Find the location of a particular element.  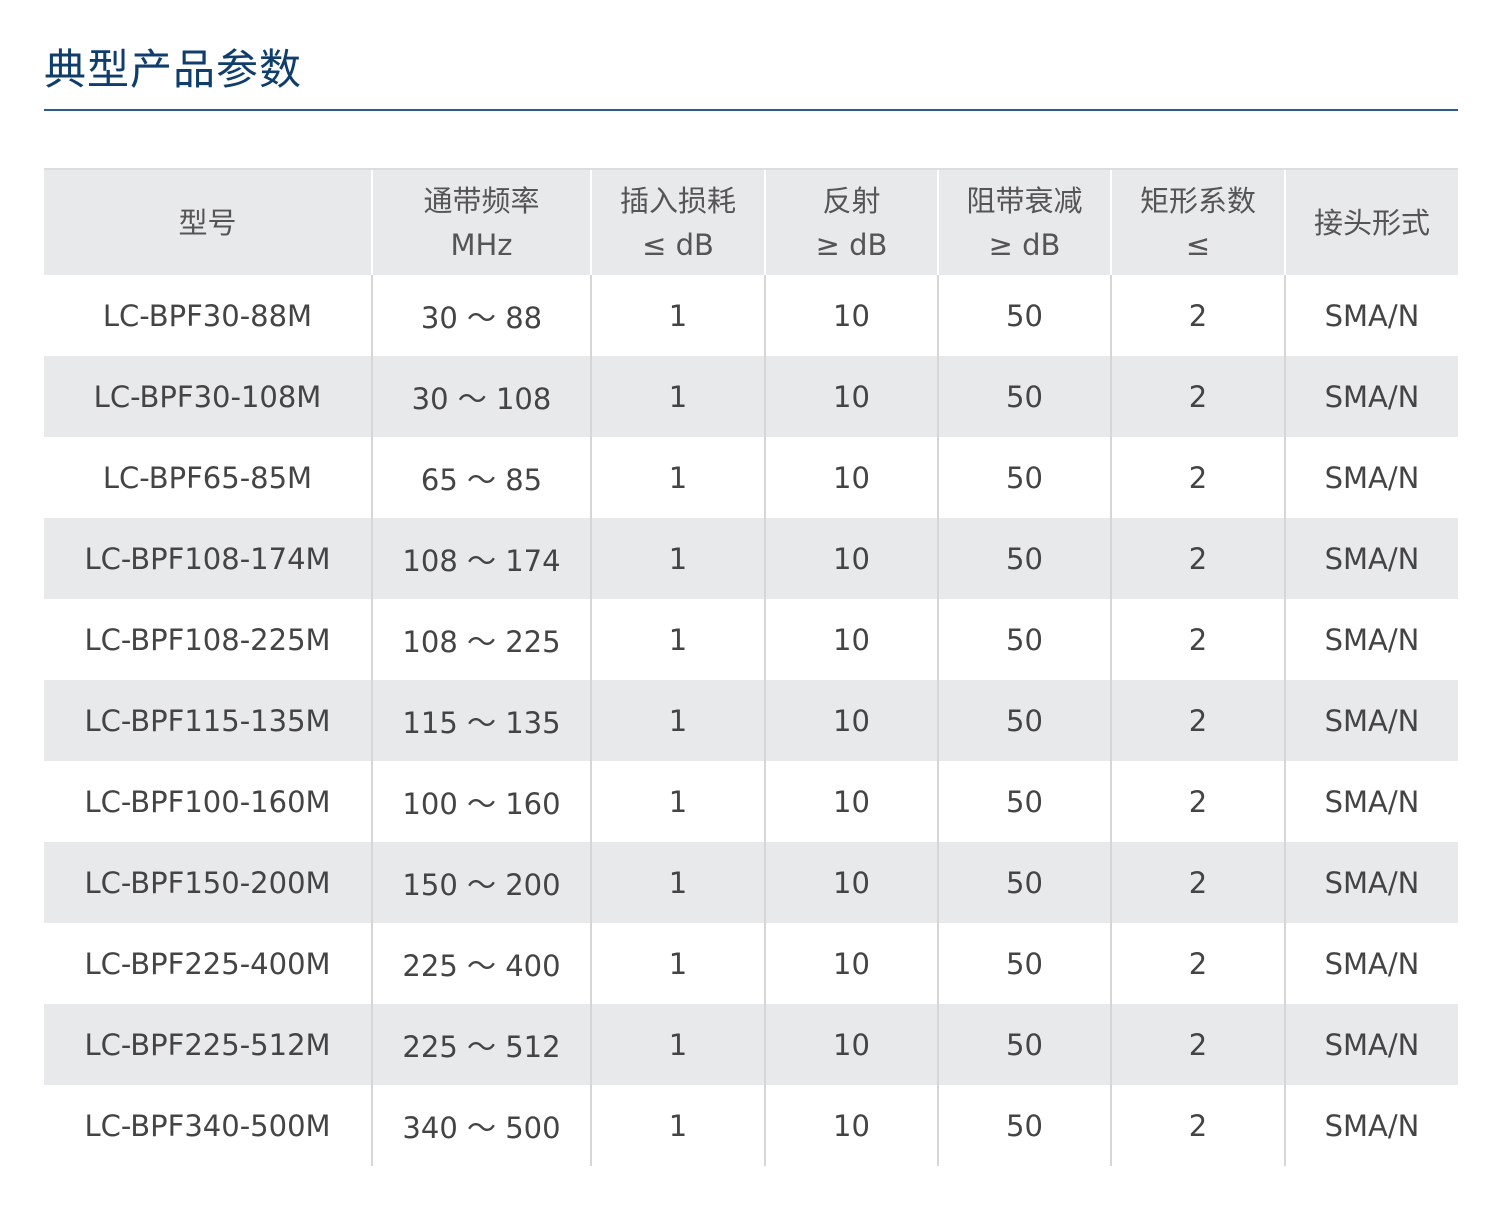

column-header-line: ≤ dB is located at coordinates (678, 244).